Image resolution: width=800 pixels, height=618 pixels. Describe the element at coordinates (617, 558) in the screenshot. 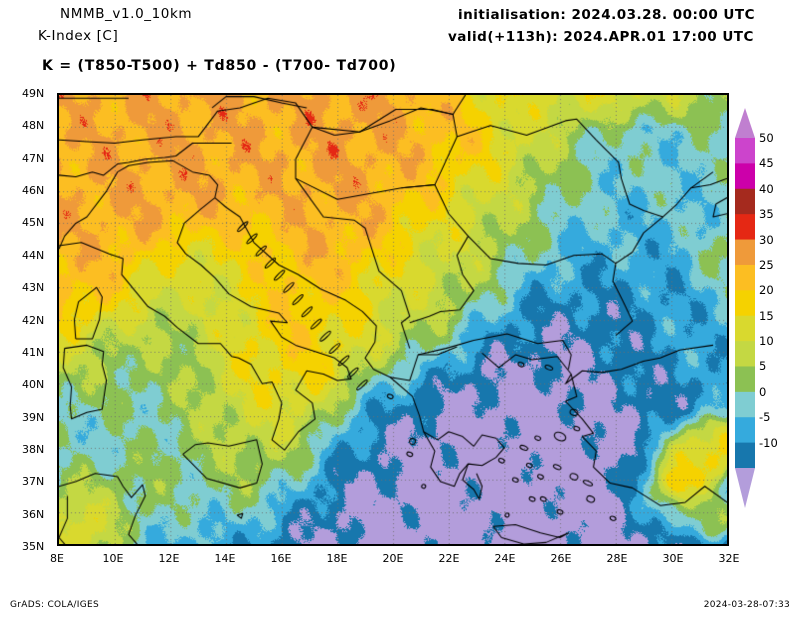

I see `lon-tick-label: 28E` at that location.